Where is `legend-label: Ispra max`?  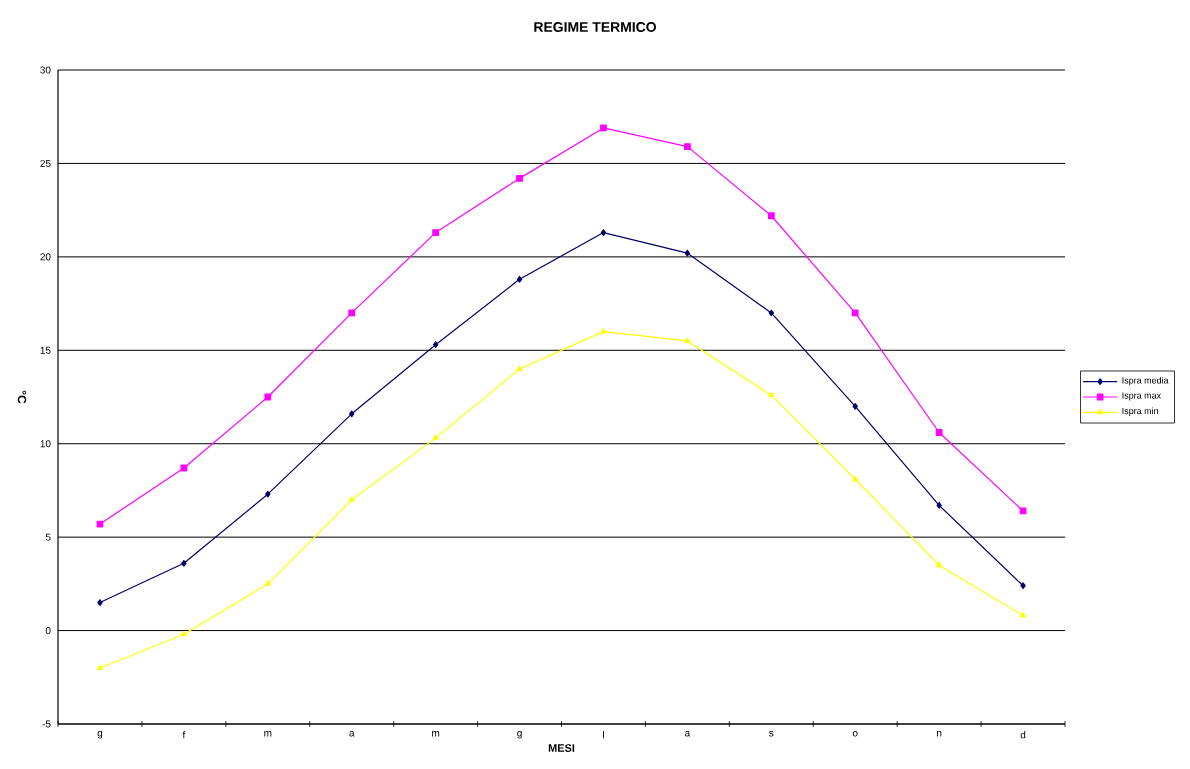 legend-label: Ispra max is located at coordinates (1141, 396).